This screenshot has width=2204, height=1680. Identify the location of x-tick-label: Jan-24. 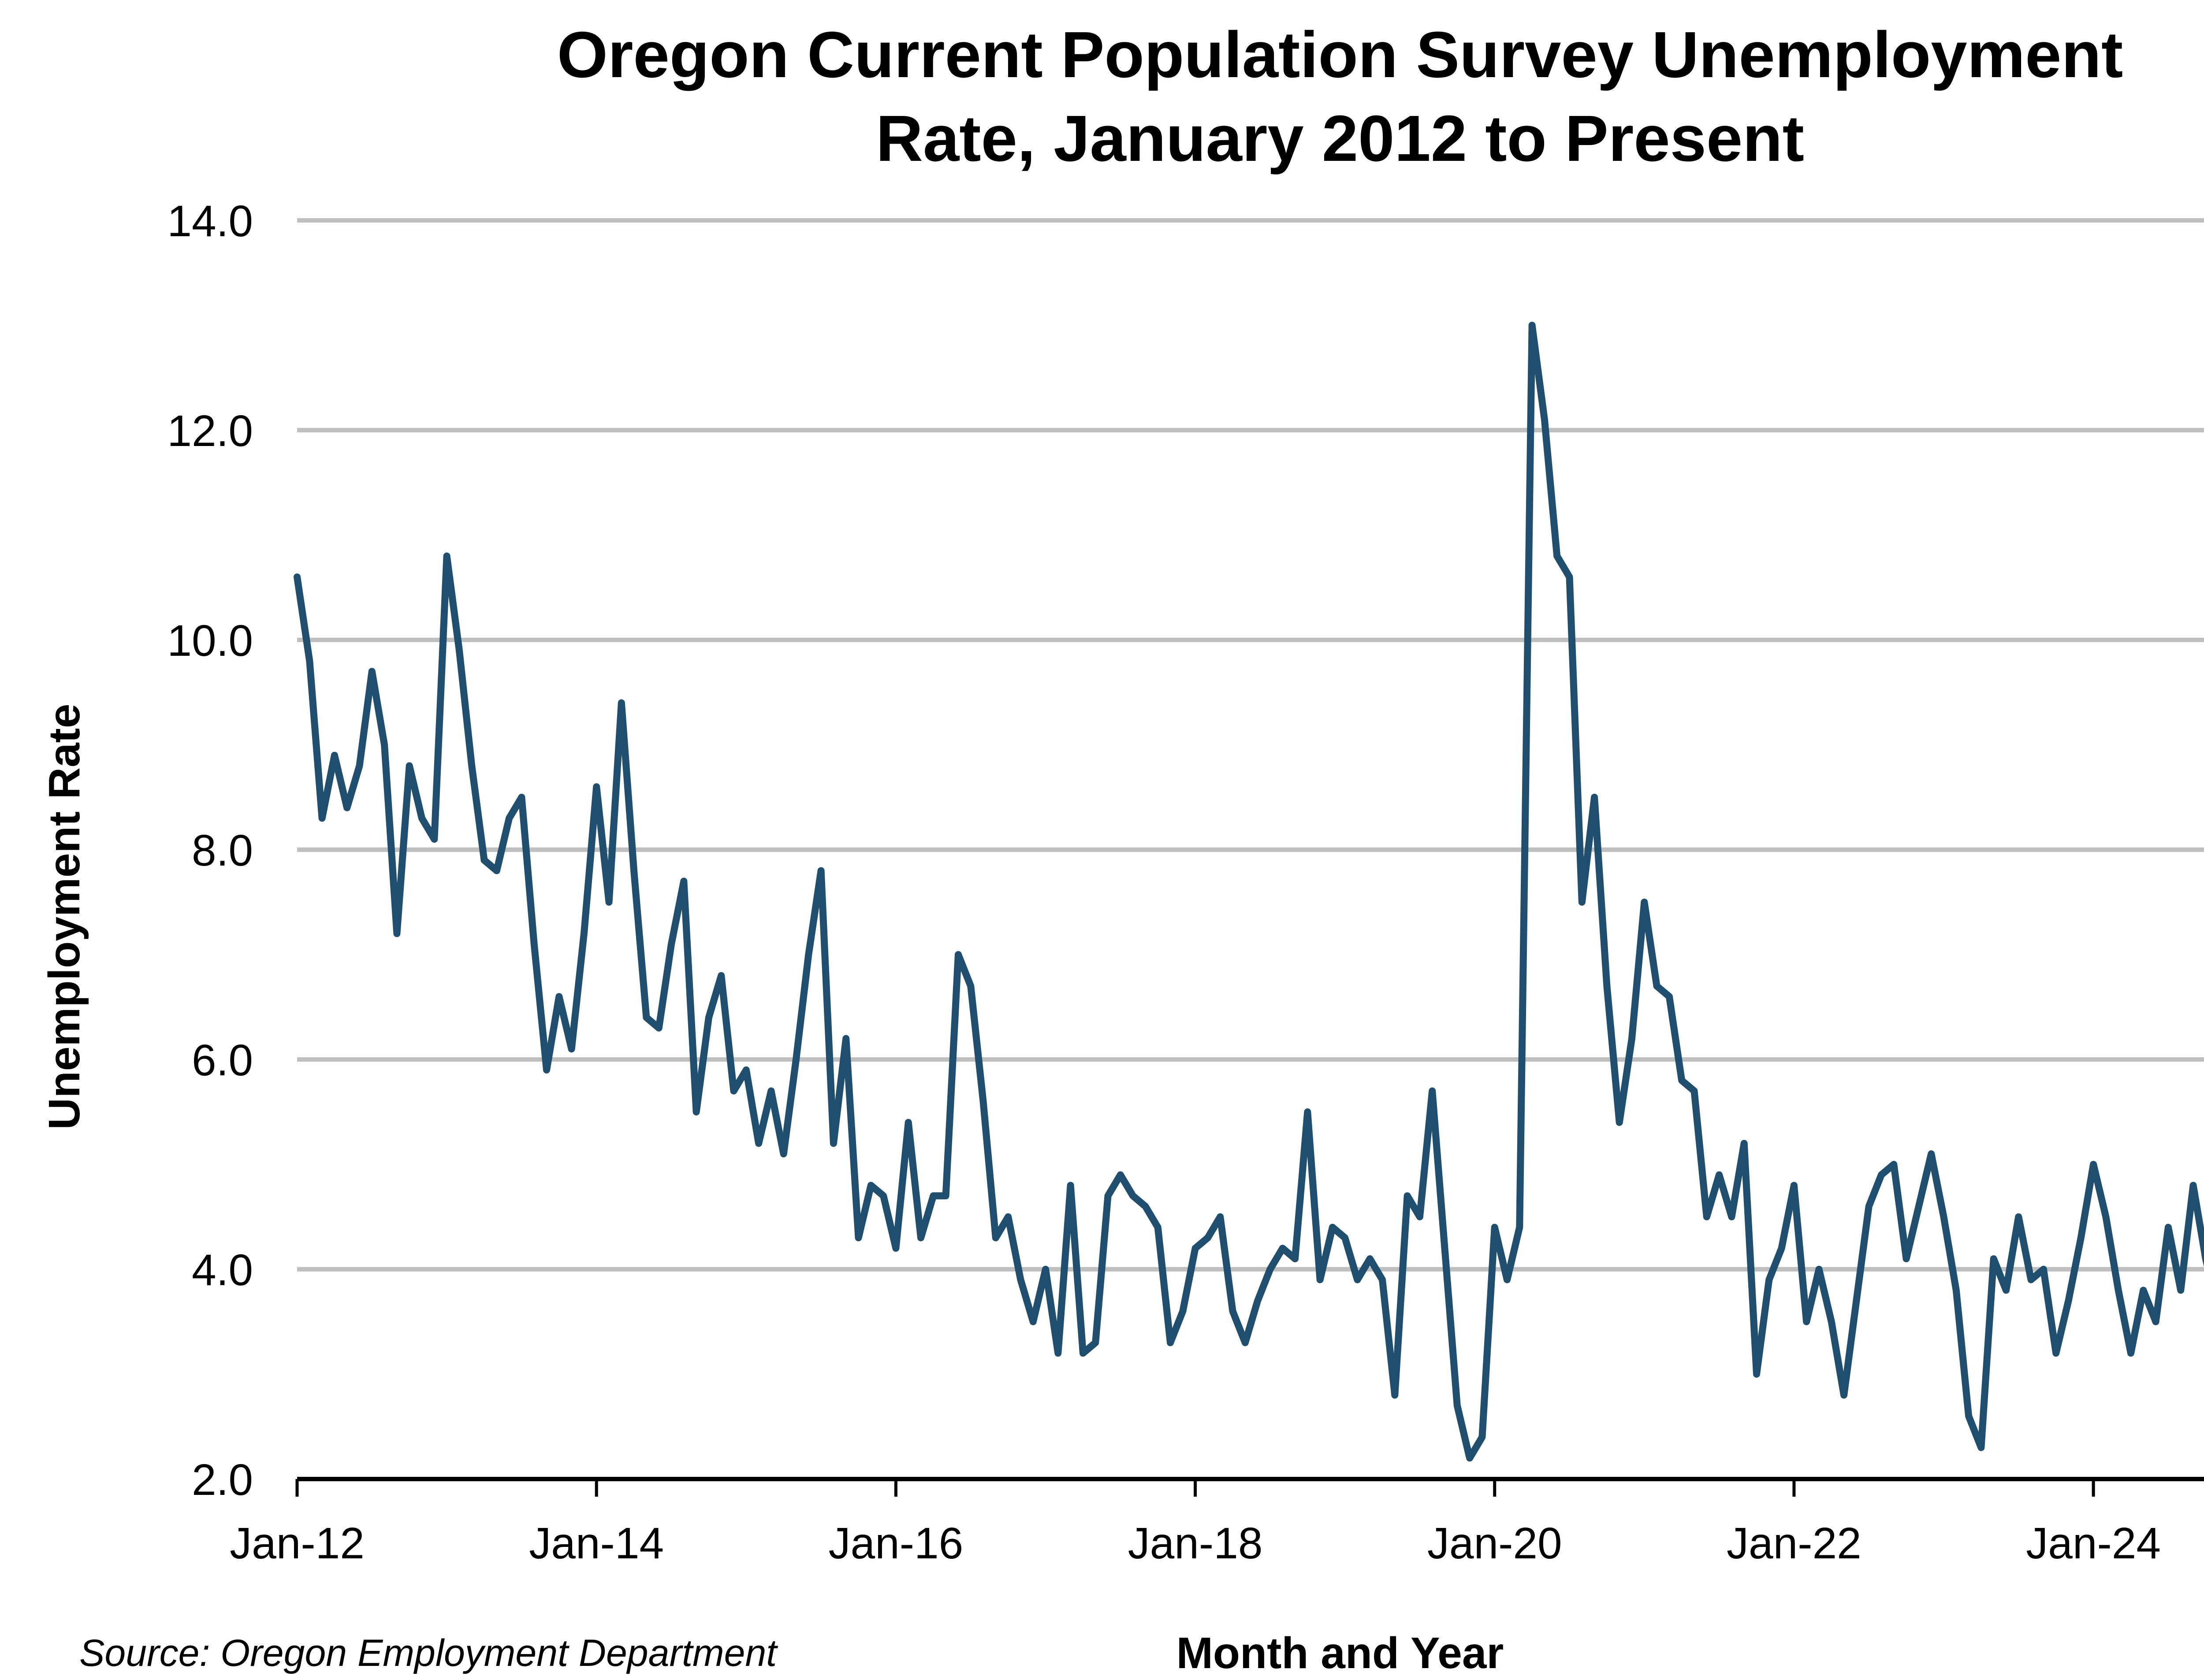
(2093, 1543).